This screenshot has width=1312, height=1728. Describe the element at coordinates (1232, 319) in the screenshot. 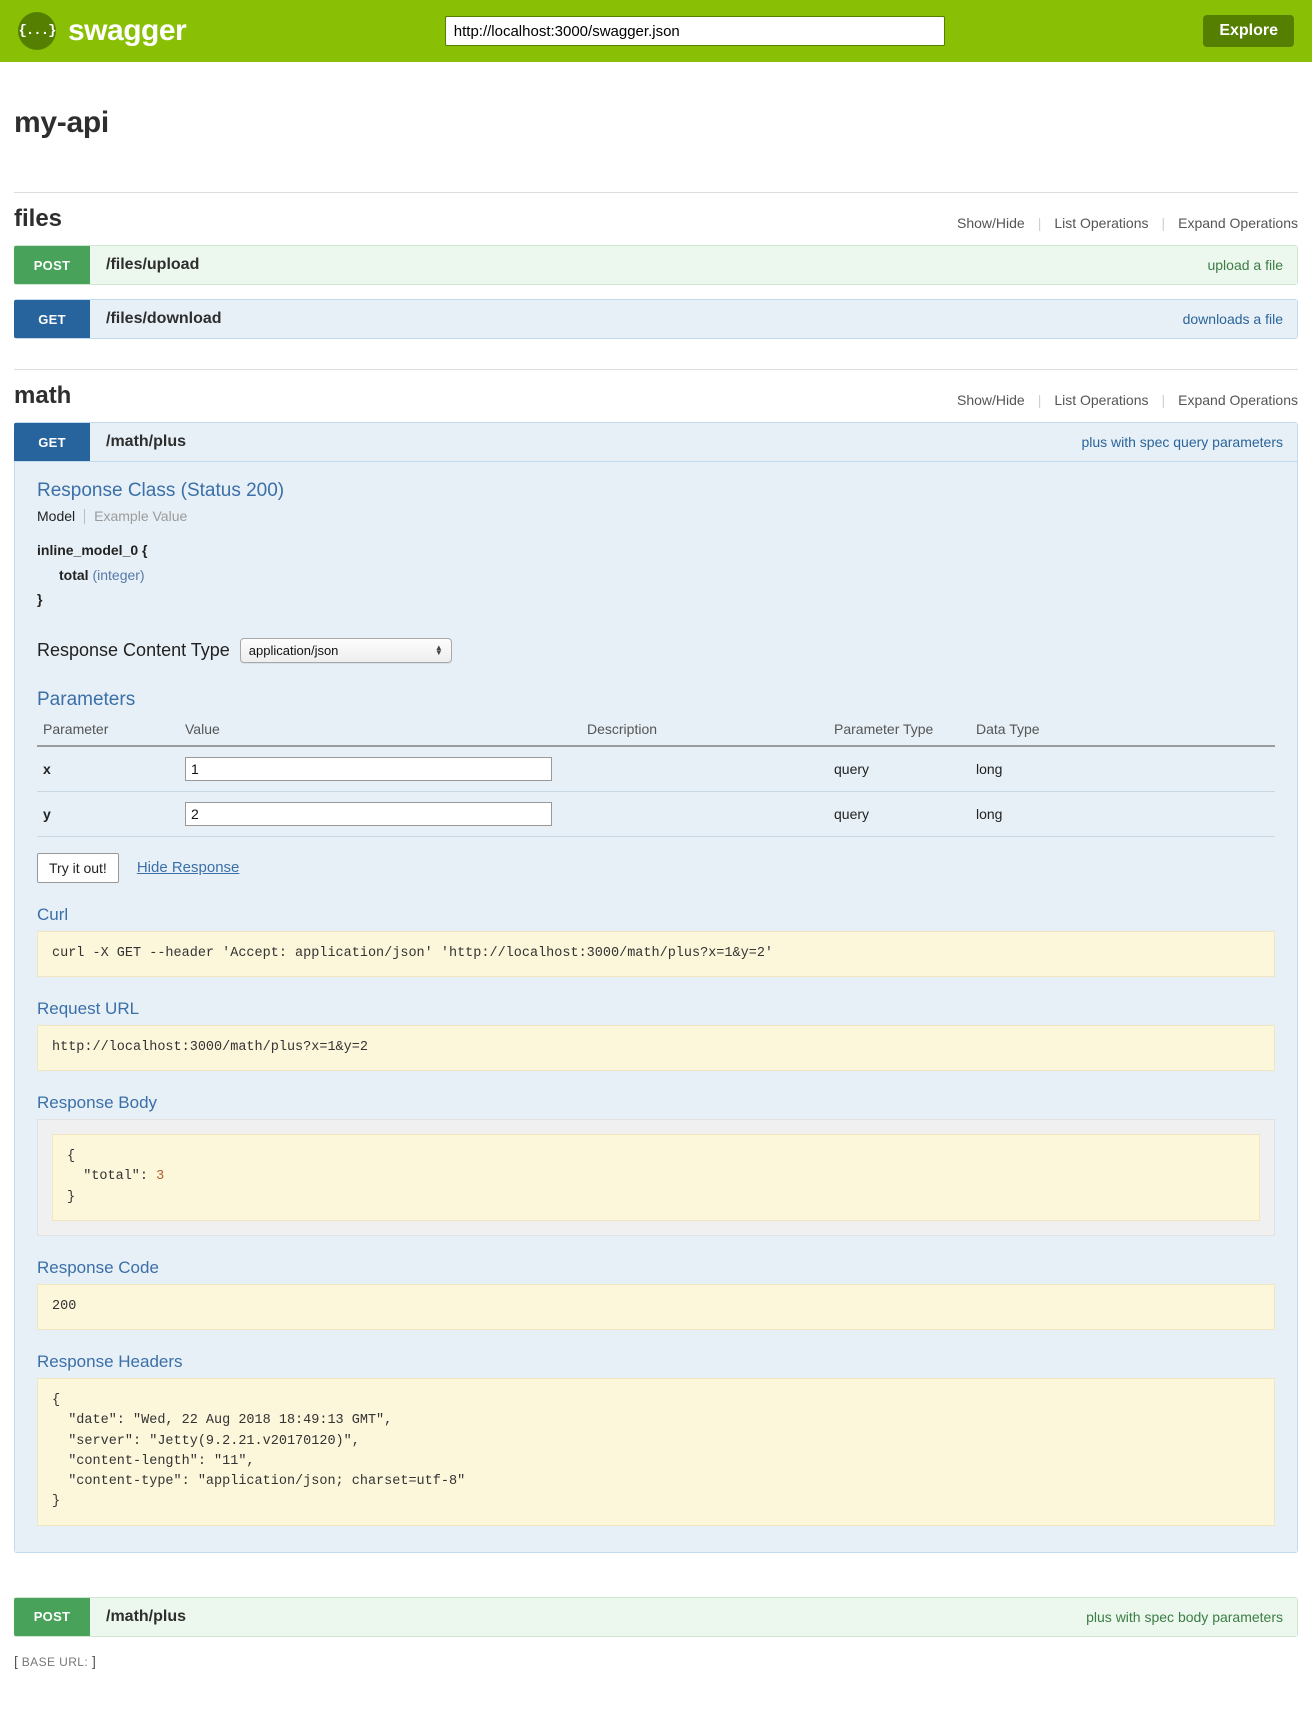

I see `operation-summary: downloads a file` at that location.